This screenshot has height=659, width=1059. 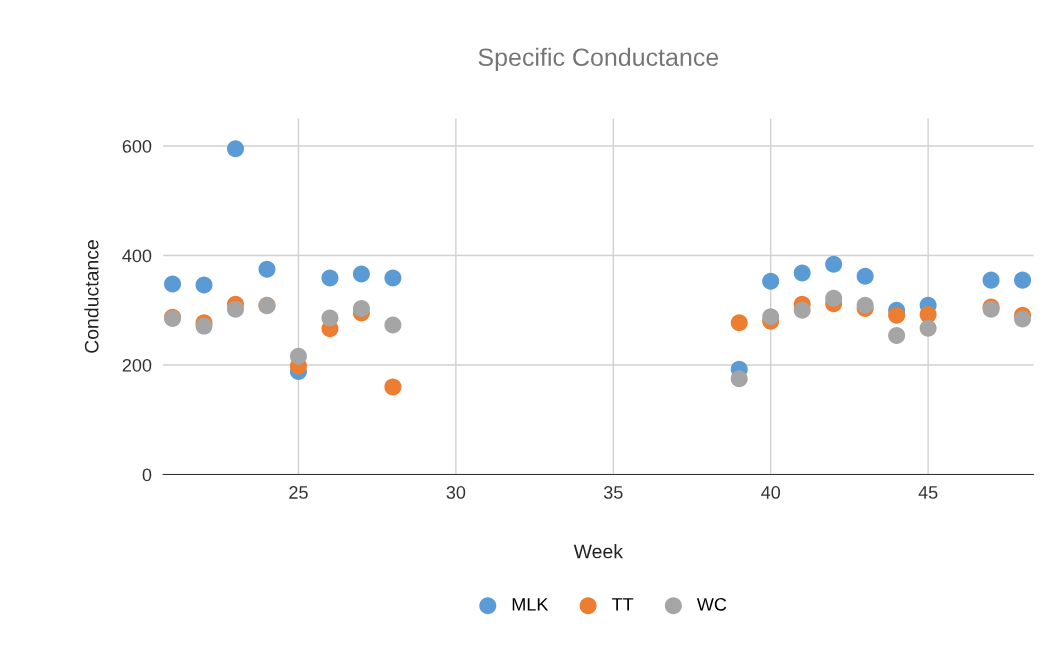 I want to click on x-tick-label: 25, so click(x=298, y=492).